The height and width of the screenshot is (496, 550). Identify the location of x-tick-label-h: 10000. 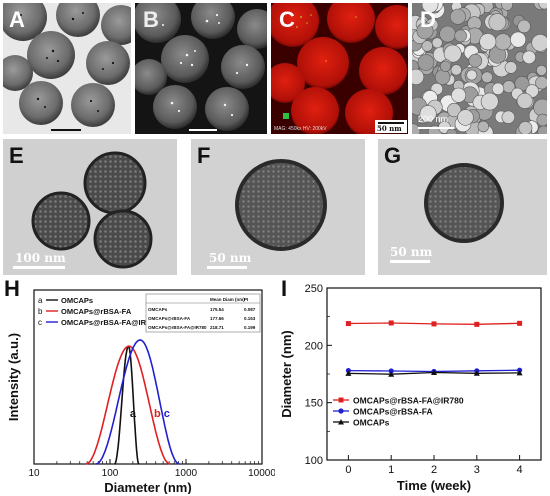
(261, 473).